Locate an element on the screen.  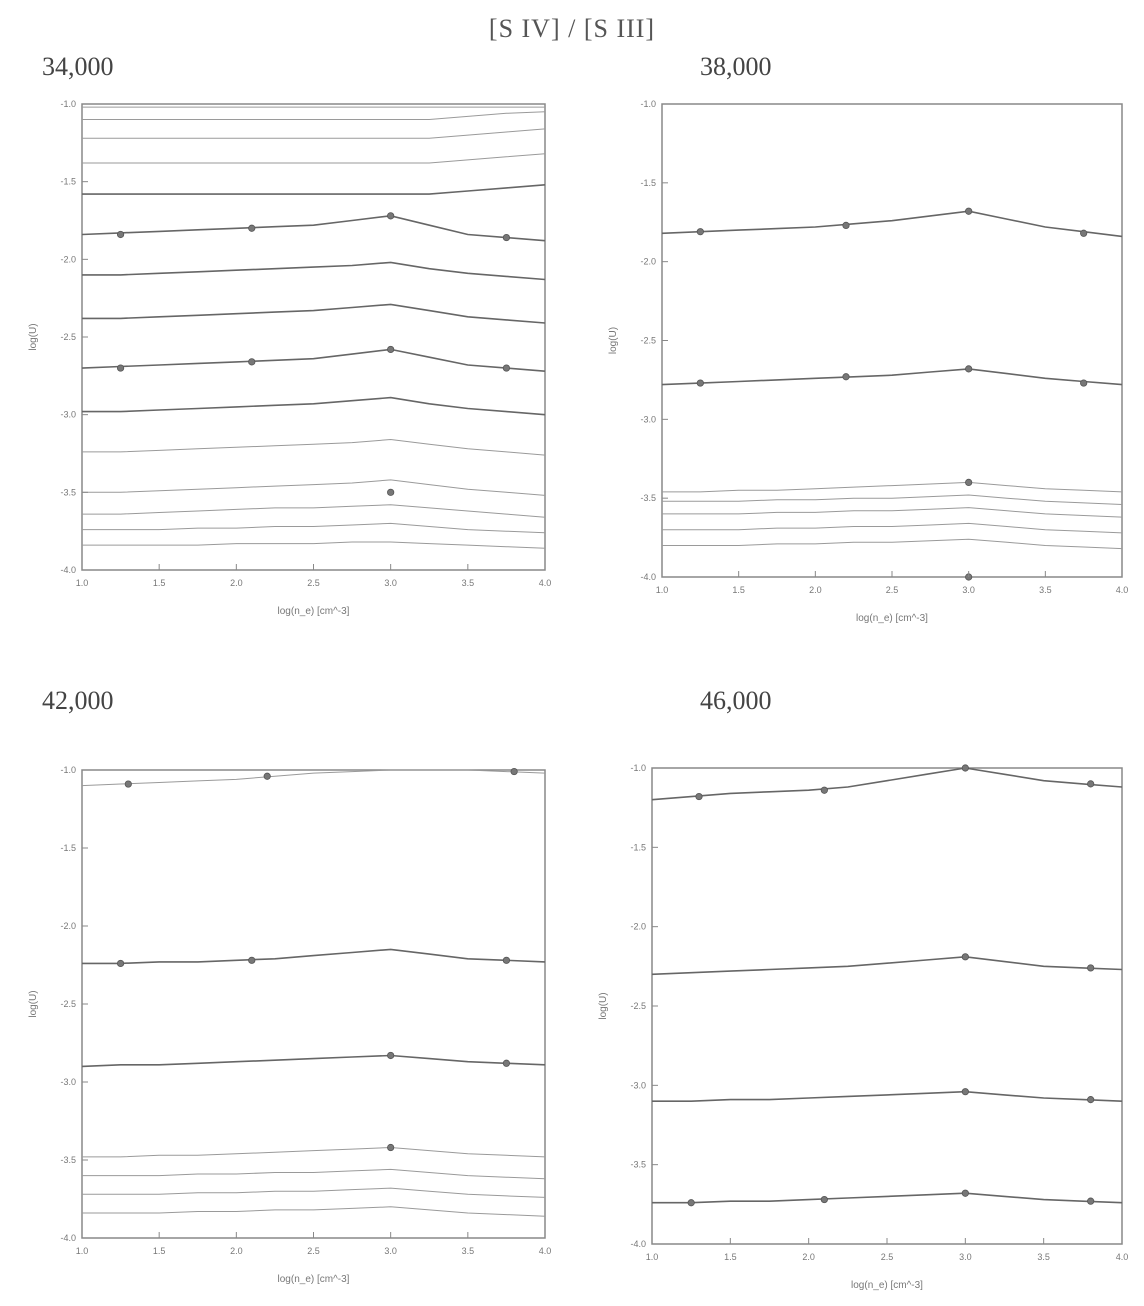
panel-1-xtick-label-3: 2.0 is located at coordinates (236, 583).